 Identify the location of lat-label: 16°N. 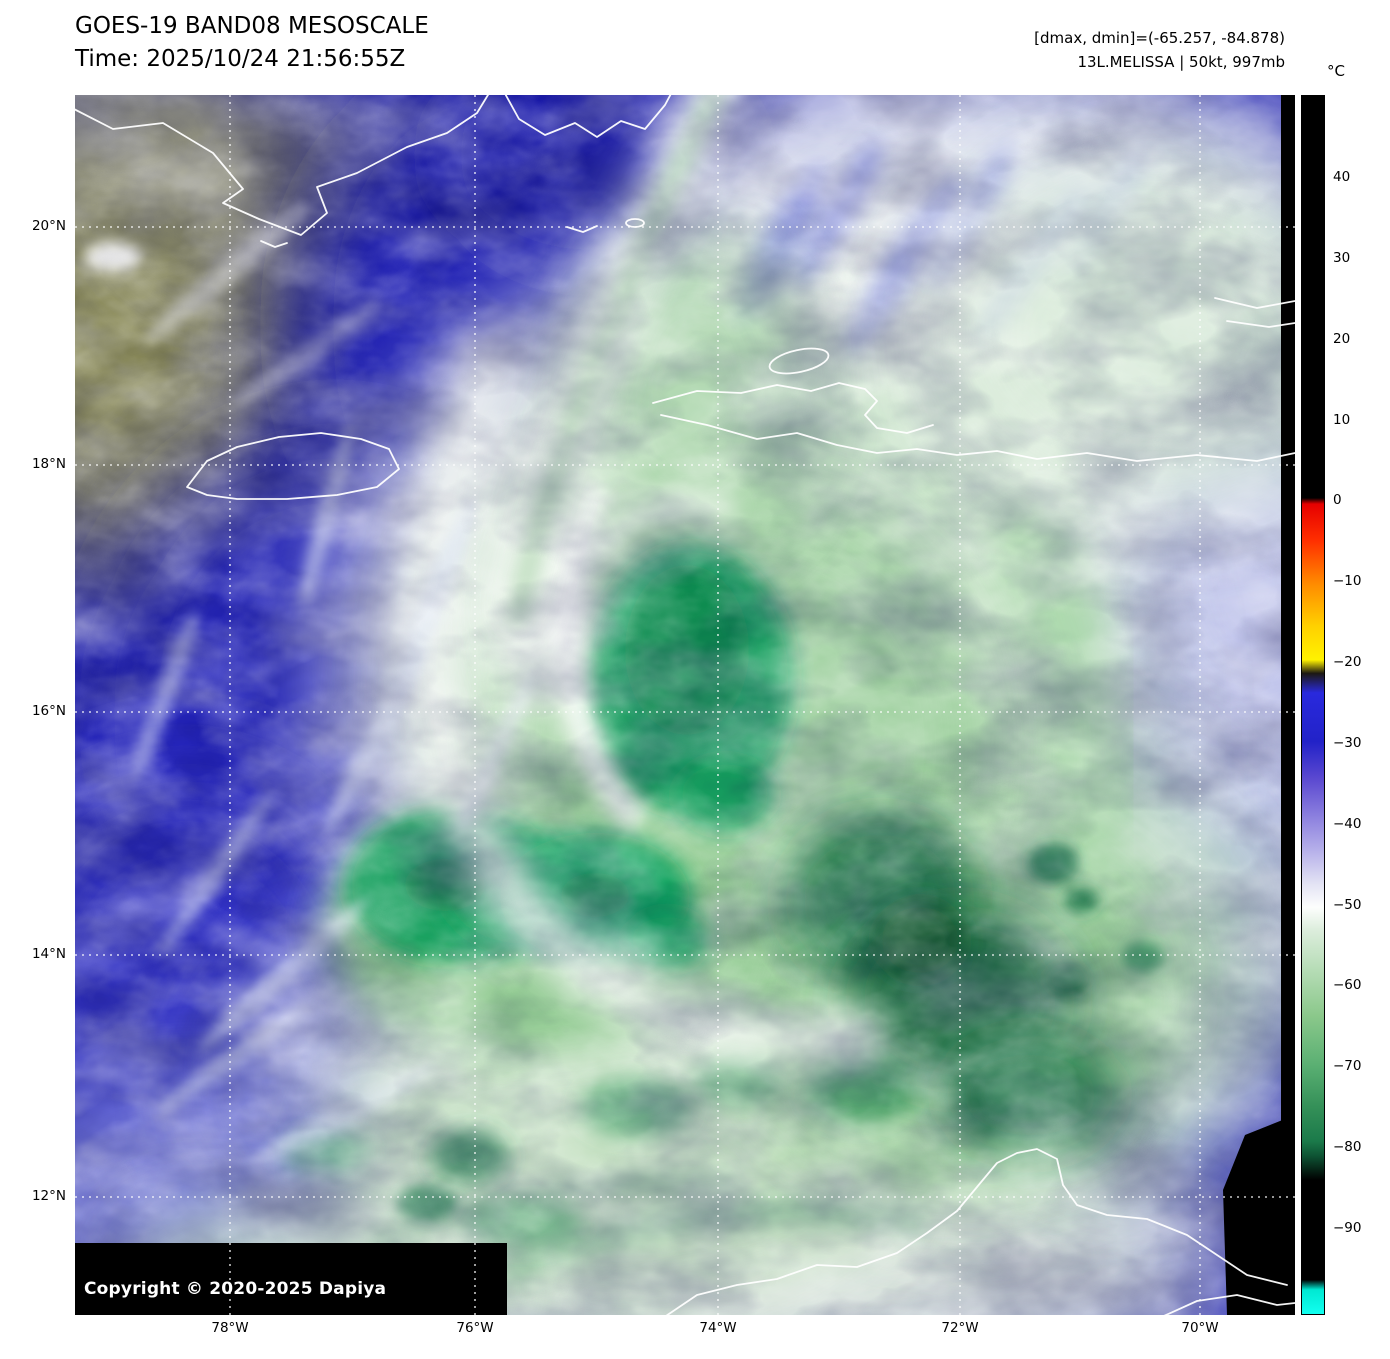
(48, 711).